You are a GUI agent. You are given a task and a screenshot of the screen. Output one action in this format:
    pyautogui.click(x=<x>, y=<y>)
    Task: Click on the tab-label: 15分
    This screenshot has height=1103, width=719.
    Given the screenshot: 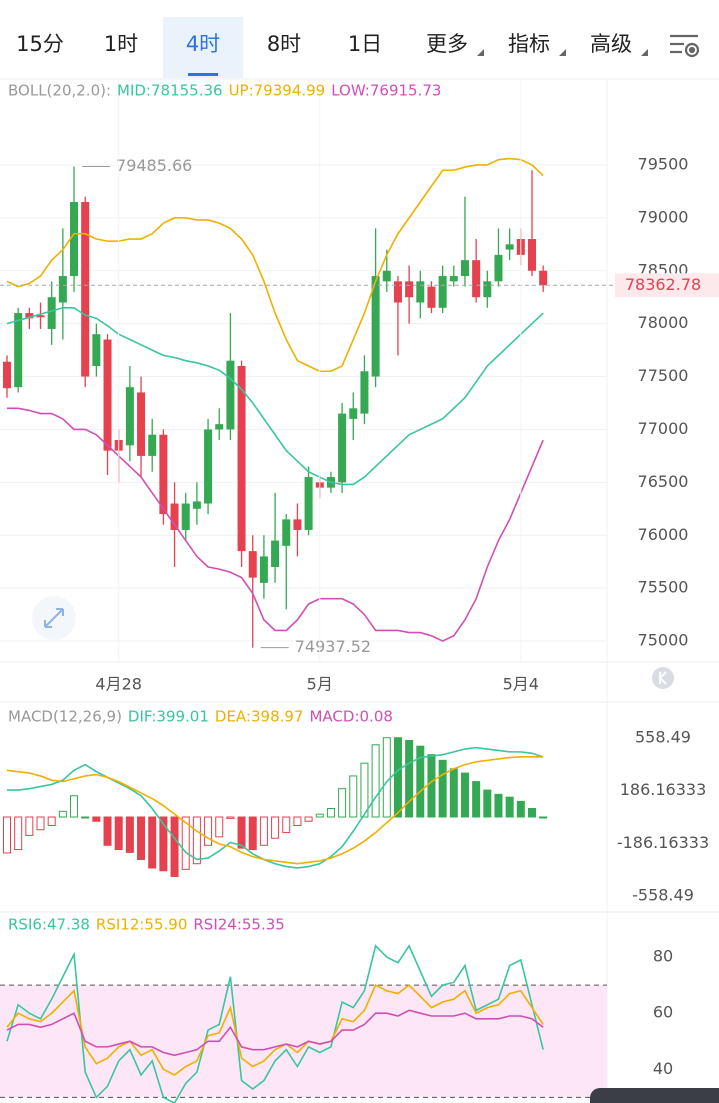 What is the action you would take?
    pyautogui.click(x=40, y=44)
    